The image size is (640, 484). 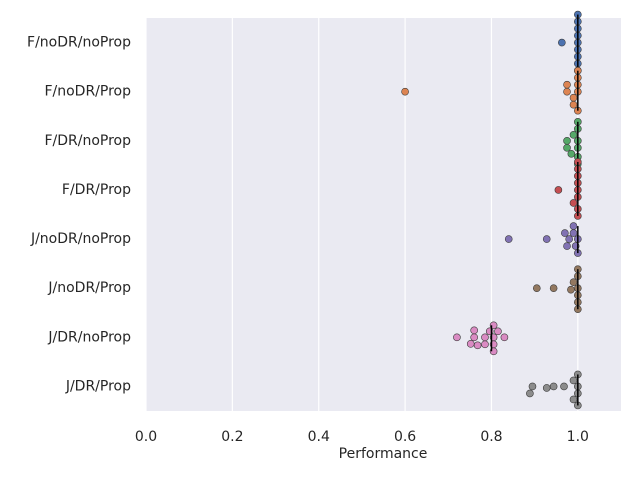 I want to click on y-tick-label: J/DR/noProp, so click(x=89, y=337).